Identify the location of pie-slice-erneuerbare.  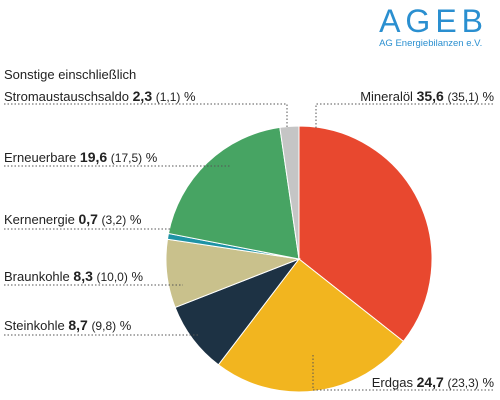
(233, 193).